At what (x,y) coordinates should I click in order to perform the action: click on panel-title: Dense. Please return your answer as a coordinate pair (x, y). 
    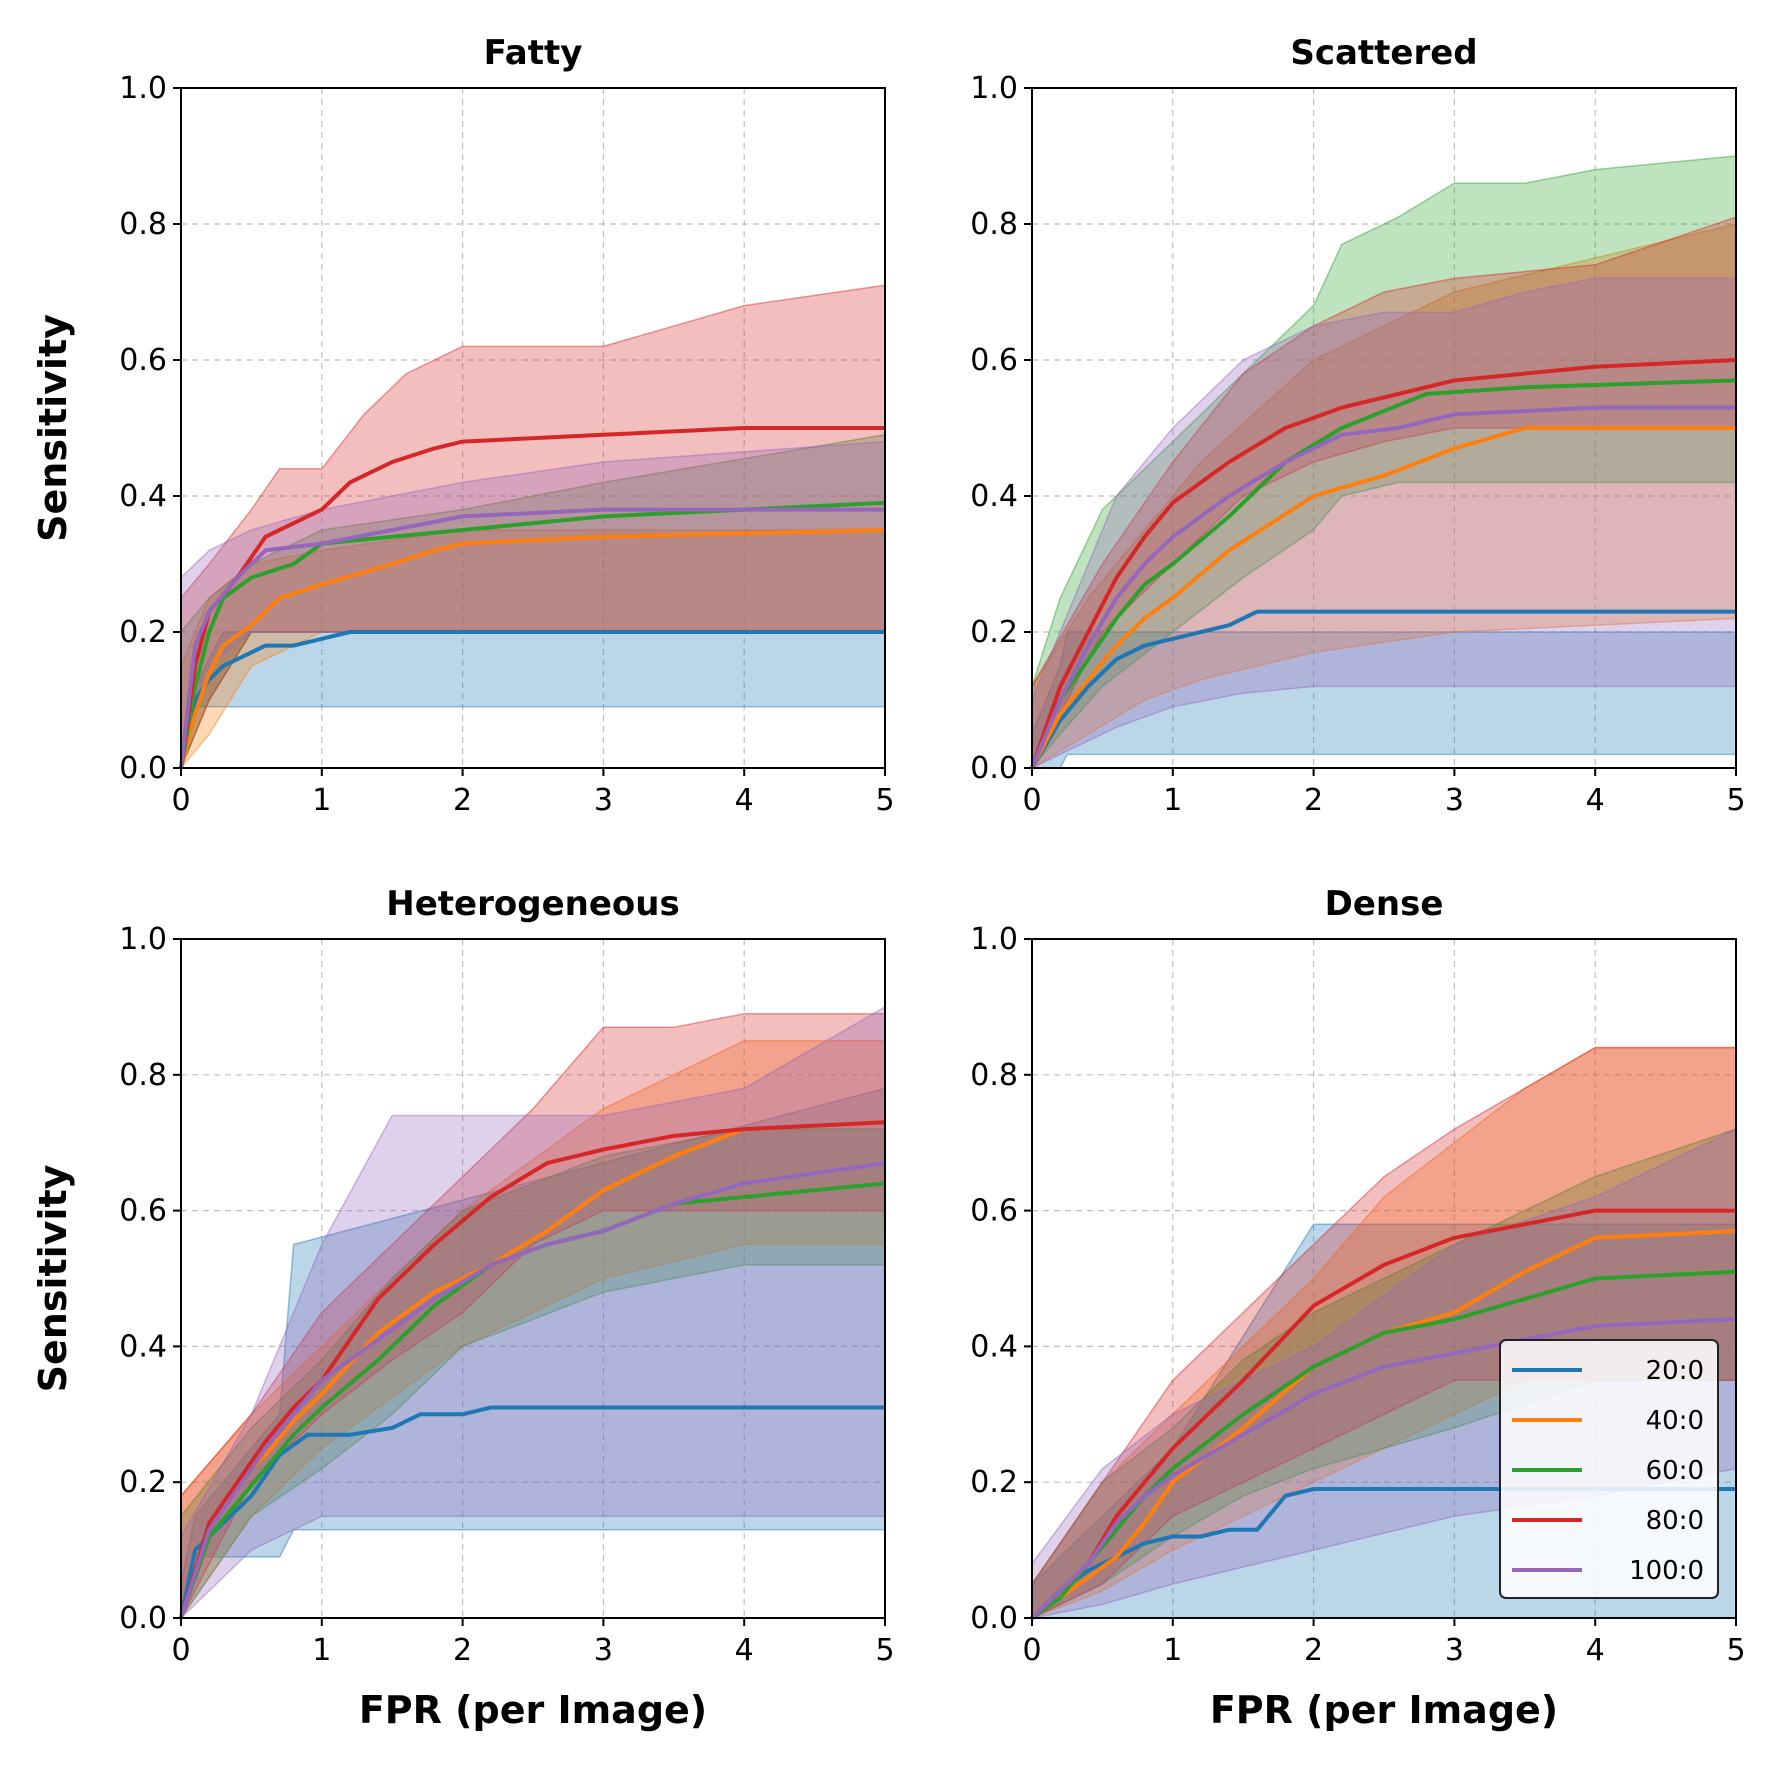
    Looking at the image, I should click on (1384, 904).